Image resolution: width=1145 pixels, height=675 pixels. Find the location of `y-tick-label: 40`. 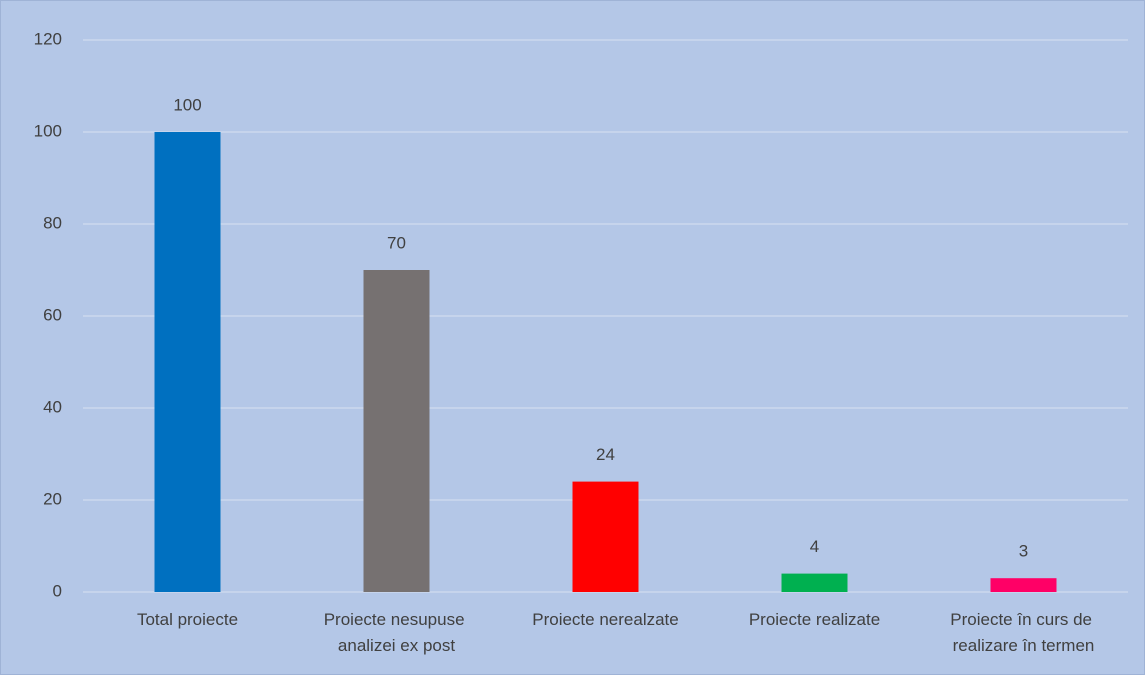

y-tick-label: 40 is located at coordinates (52, 406).